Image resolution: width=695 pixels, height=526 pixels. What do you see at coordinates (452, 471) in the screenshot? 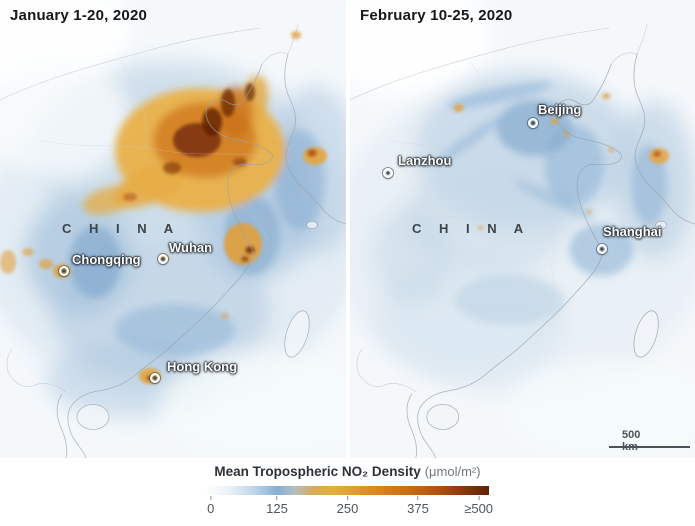
I see `legend-unit: (μmol/m²)` at bounding box center [452, 471].